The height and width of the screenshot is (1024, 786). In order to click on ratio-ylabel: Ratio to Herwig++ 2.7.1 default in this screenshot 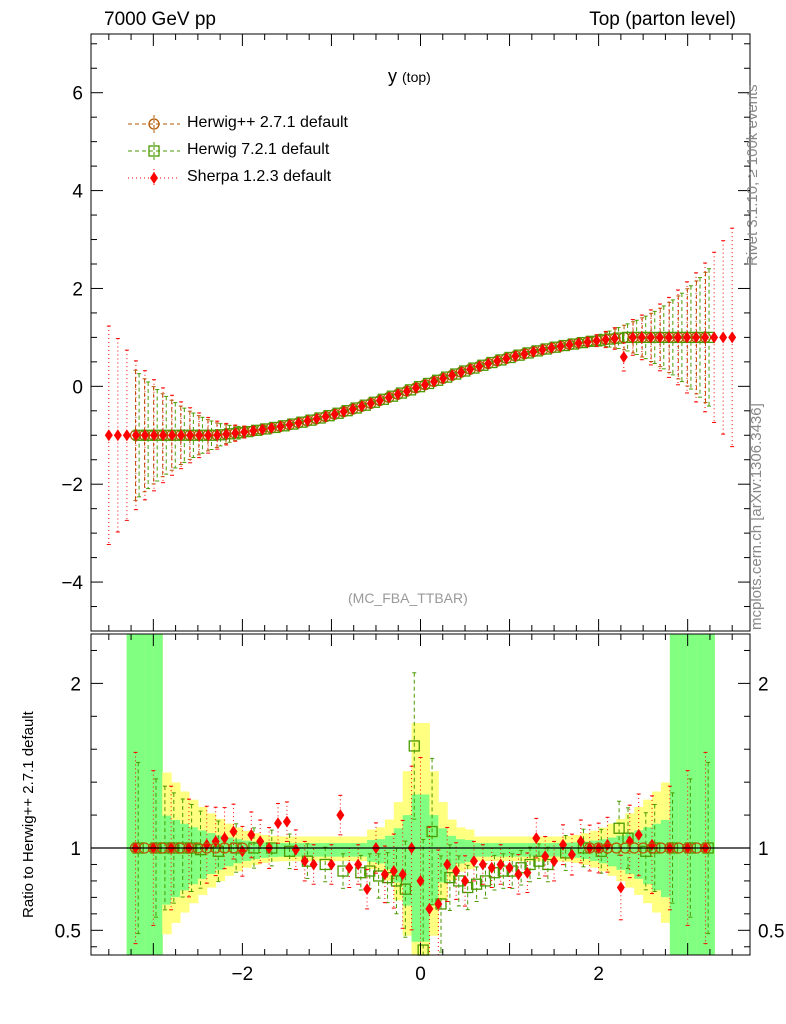, I will do `click(28, 814)`.